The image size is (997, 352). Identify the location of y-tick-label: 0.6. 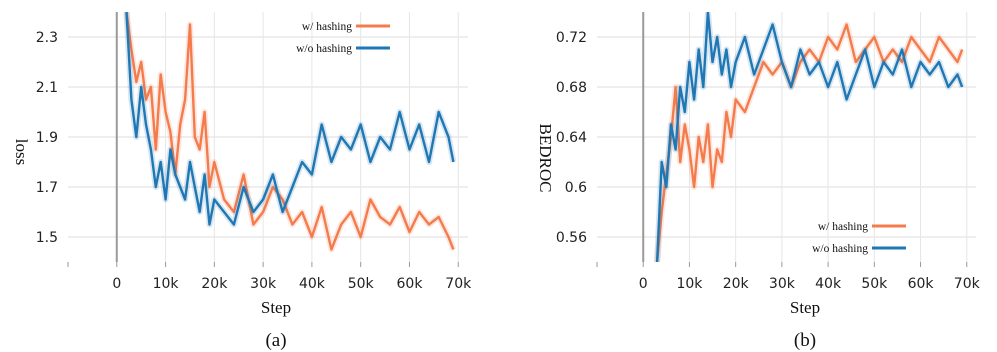
(576, 188).